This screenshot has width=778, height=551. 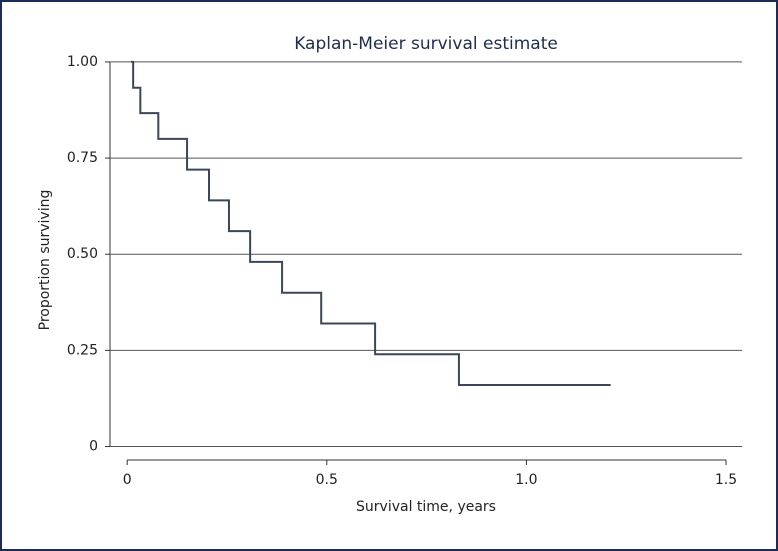 I want to click on y-tick-label: 0.75, so click(x=82, y=158).